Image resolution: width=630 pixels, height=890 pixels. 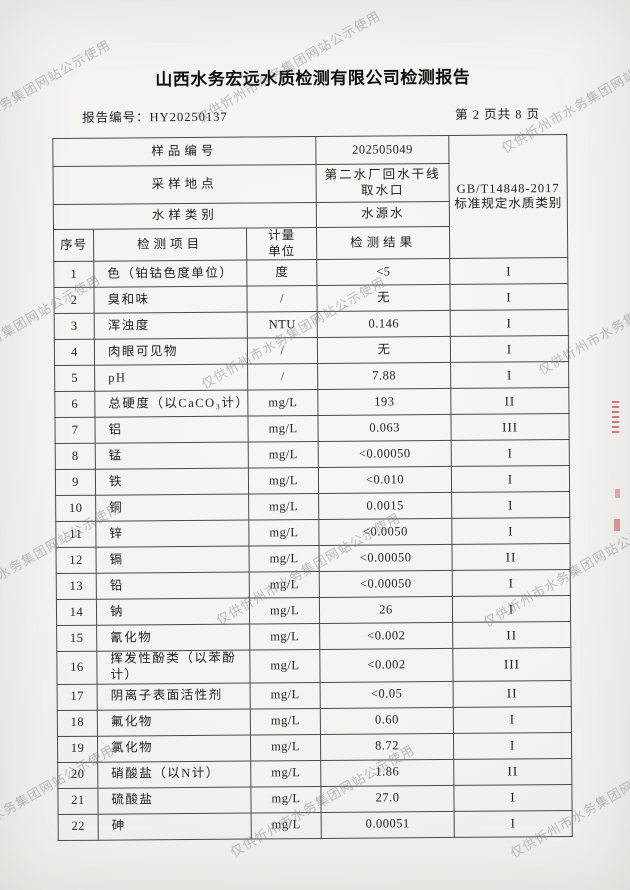 I want to click on result-row: 7 铝 mg/L 0.063 III, so click(x=312, y=428).